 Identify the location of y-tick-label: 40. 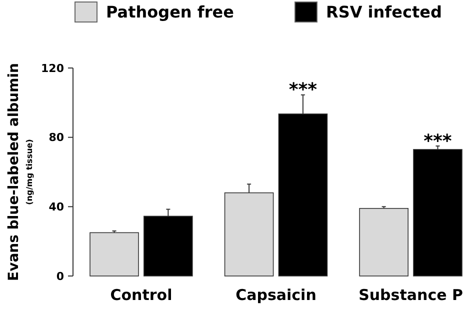
(56, 207).